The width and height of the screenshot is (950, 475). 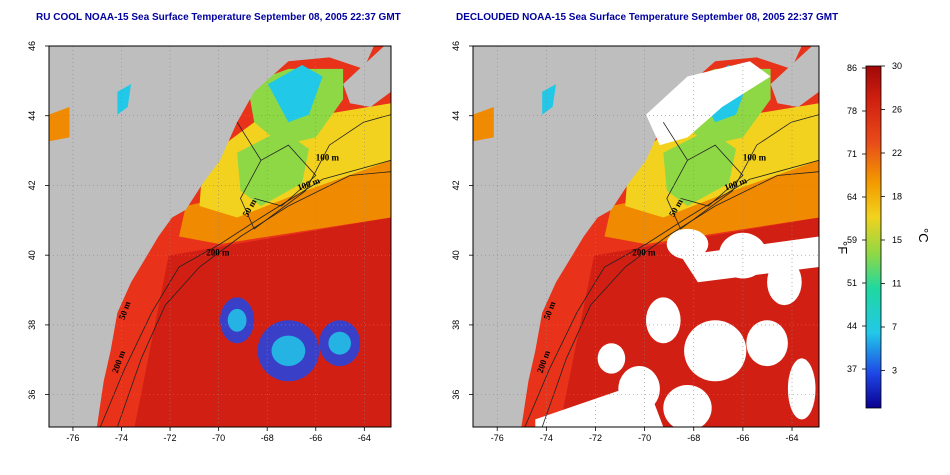 What do you see at coordinates (897, 110) in the screenshot?
I see `celsius-tick-label: 26` at bounding box center [897, 110].